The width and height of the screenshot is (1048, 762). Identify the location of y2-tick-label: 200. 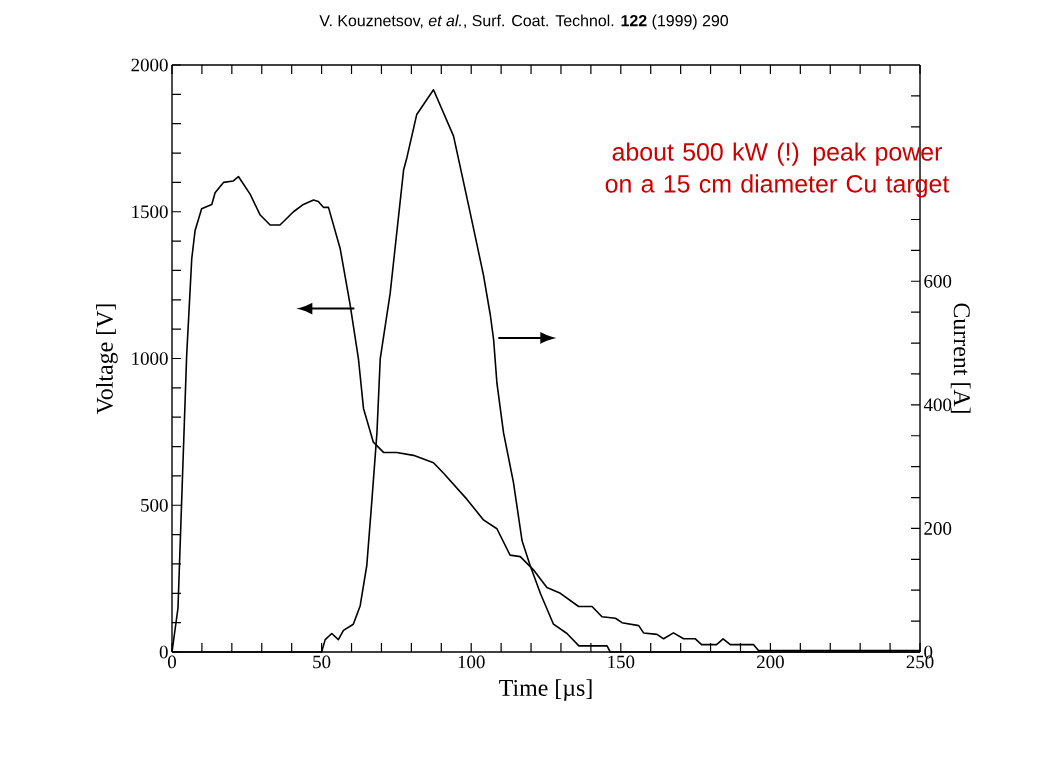
(938, 528).